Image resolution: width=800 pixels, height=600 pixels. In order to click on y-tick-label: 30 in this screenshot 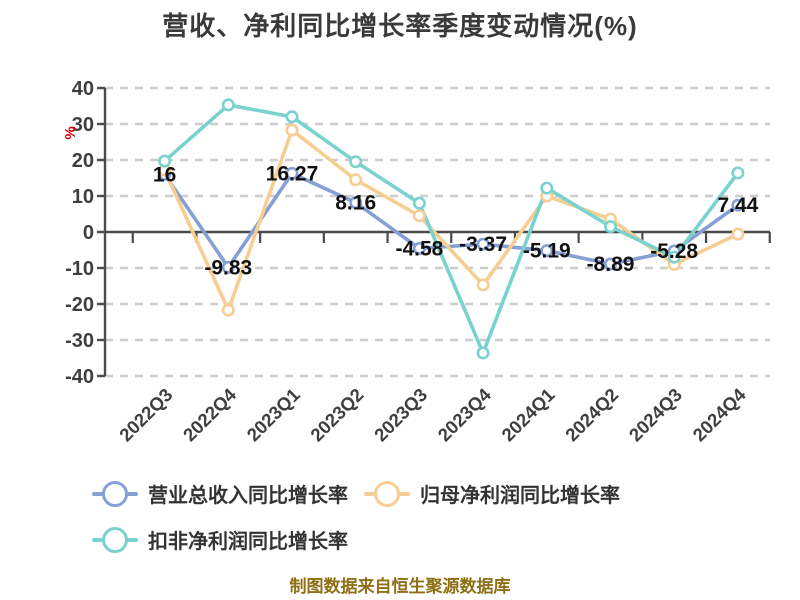, I will do `click(83, 125)`.